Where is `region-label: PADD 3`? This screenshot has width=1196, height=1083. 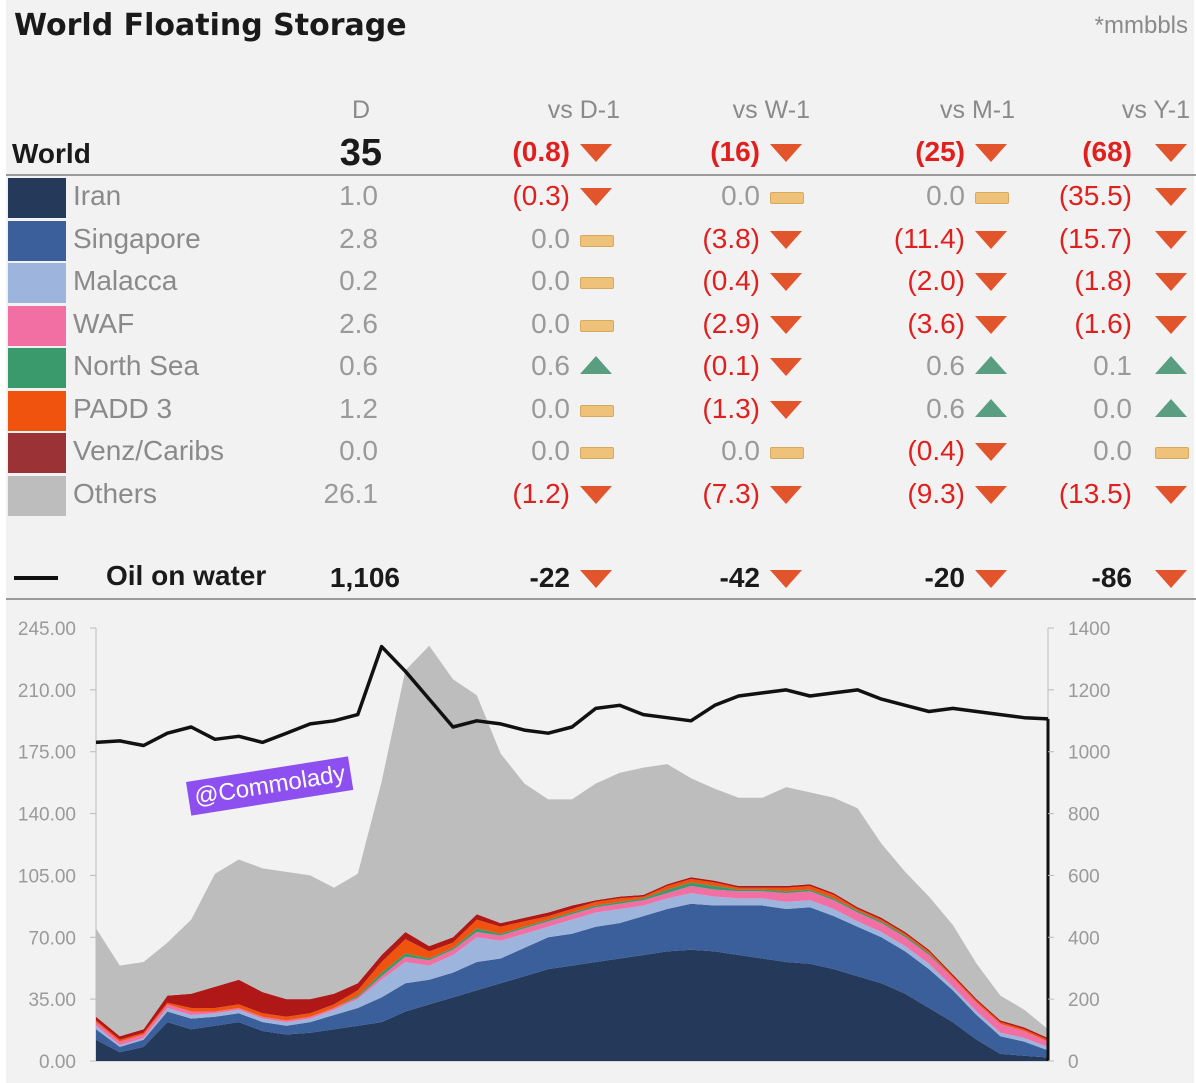 region-label: PADD 3 is located at coordinates (123, 408).